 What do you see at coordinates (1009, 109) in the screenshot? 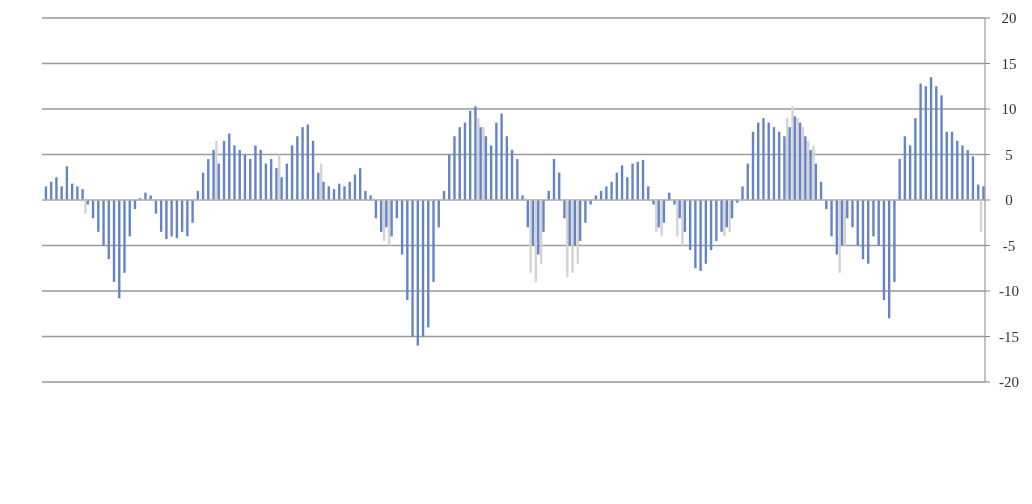
I see `y-tick-label: 10` at bounding box center [1009, 109].